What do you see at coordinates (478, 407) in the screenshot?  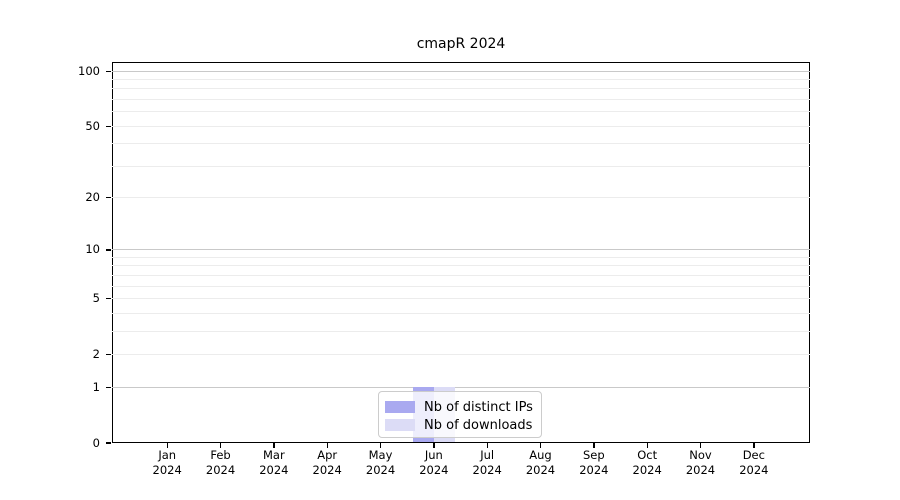 I see `legend-label-distinct-ips: Nb of distinct IPs` at bounding box center [478, 407].